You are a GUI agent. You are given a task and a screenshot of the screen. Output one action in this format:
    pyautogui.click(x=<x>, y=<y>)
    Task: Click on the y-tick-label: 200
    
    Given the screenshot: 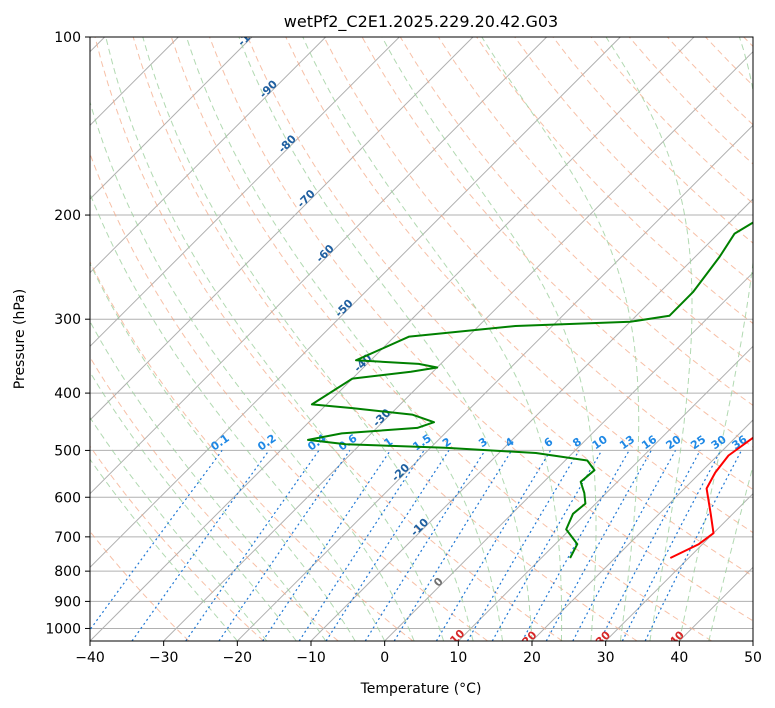 What is the action you would take?
    pyautogui.click(x=67, y=216)
    